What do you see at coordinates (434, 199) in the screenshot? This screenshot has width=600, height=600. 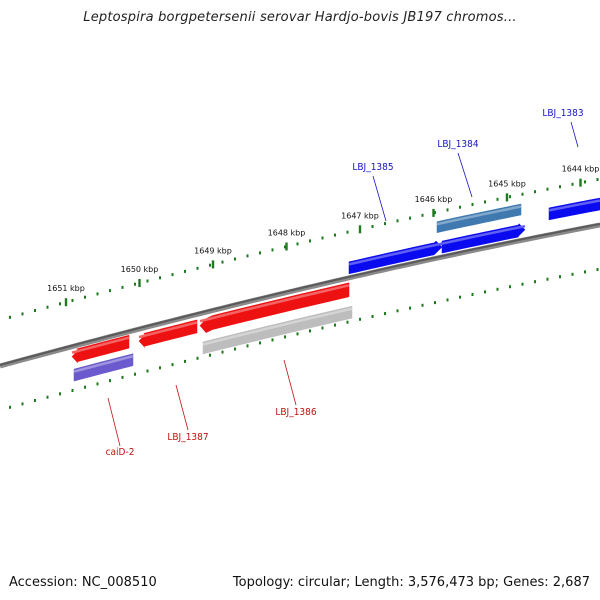 I see `kbp-label: 1646 kbp` at bounding box center [434, 199].